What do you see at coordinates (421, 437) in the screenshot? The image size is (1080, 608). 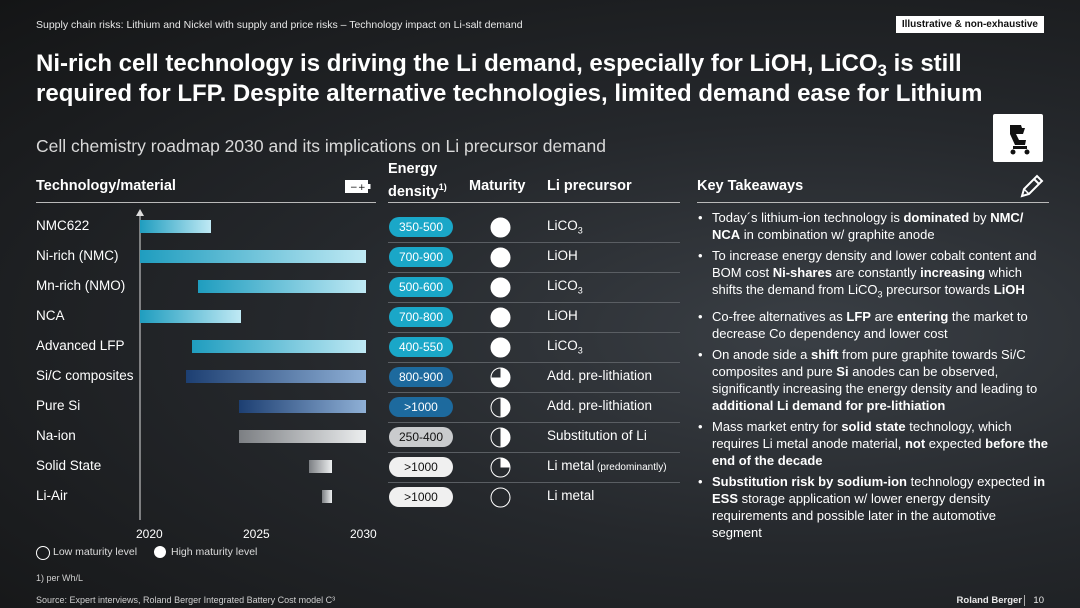 I see `energy-density-pill: 250-400` at bounding box center [421, 437].